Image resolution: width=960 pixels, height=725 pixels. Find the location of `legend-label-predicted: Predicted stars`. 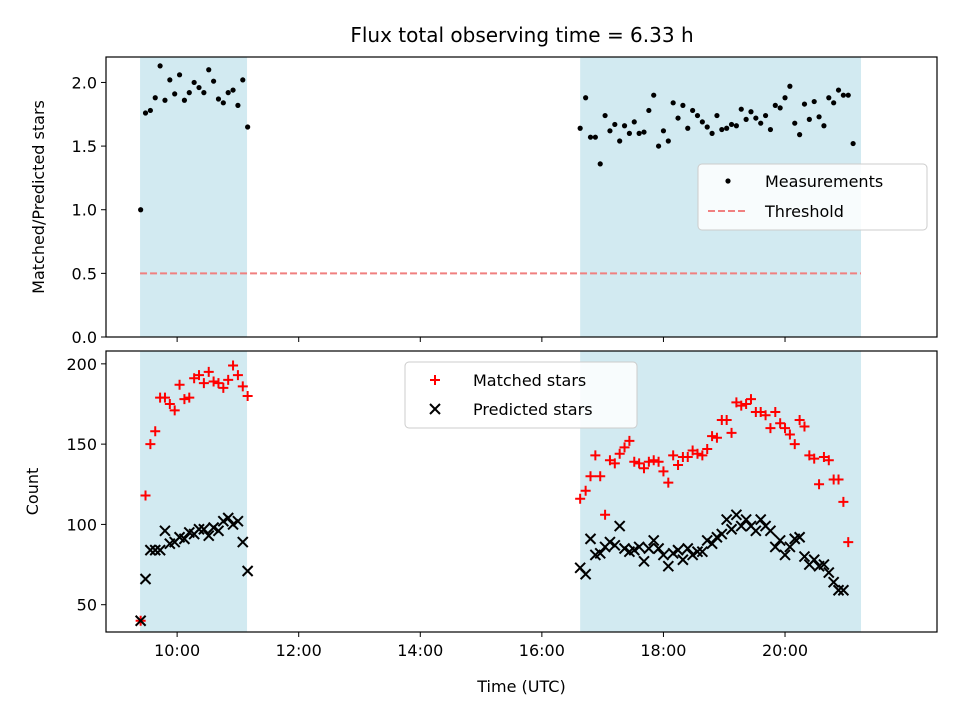

legend-label-predicted: Predicted stars is located at coordinates (533, 409).